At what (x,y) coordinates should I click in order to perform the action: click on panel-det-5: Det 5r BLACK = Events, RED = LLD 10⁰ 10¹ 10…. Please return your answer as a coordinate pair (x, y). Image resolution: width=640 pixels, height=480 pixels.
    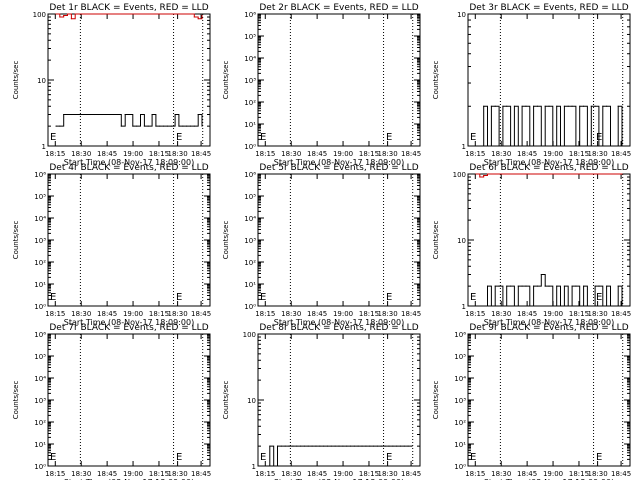
    Looking at the image, I should click on (321, 245).